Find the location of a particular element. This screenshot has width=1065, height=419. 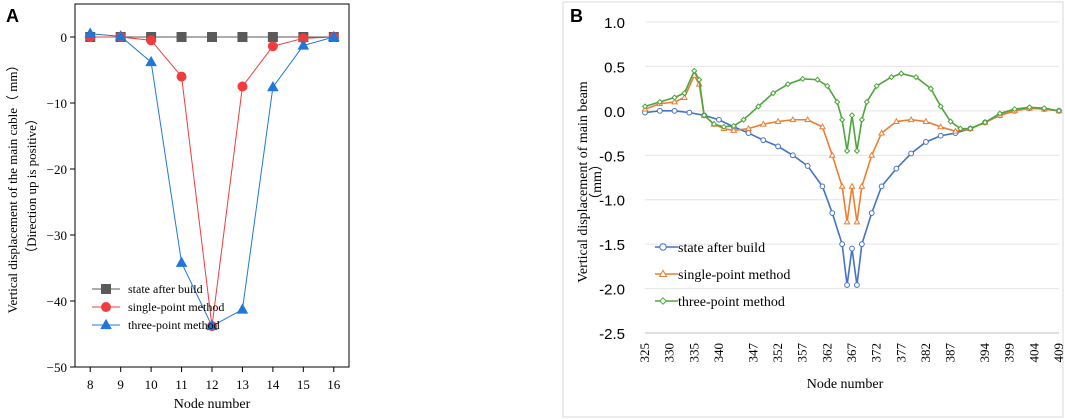

panel-a-ylabel-line2: （Direction up is positive） is located at coordinates (31, 186).